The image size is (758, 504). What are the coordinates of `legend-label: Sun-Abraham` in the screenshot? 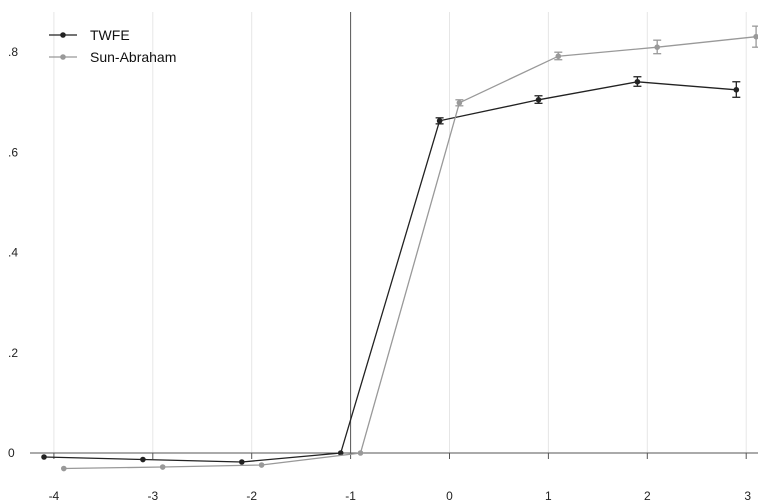 It's located at (133, 57).